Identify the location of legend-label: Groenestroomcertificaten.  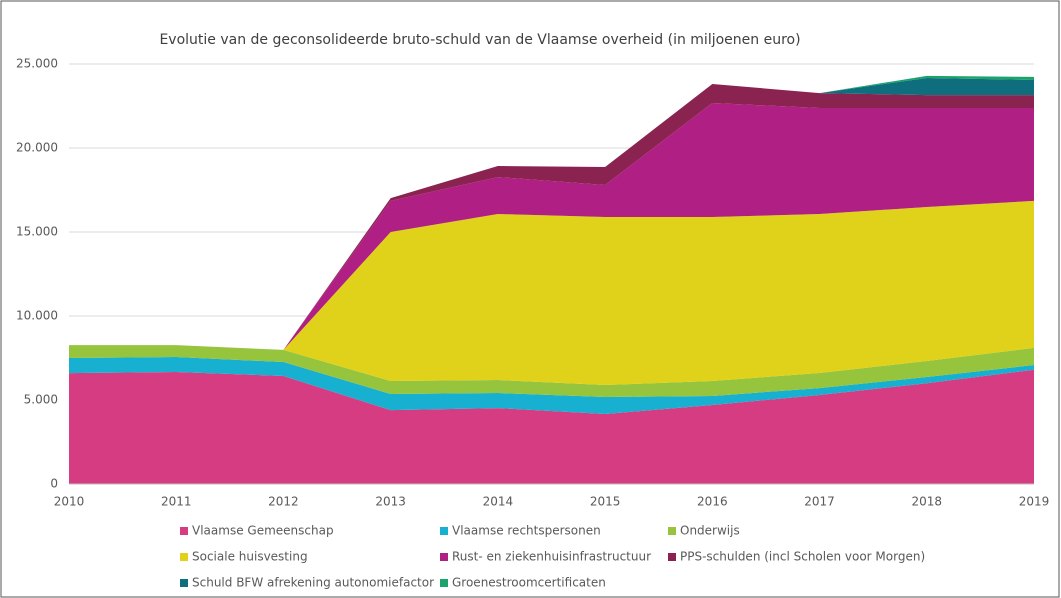
(529, 583).